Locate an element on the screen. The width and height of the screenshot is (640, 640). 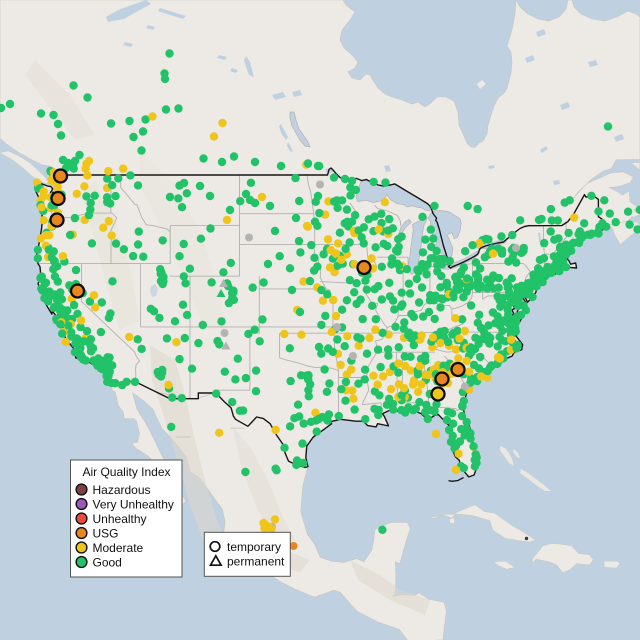
svg-text: permanent is located at coordinates (256, 562).